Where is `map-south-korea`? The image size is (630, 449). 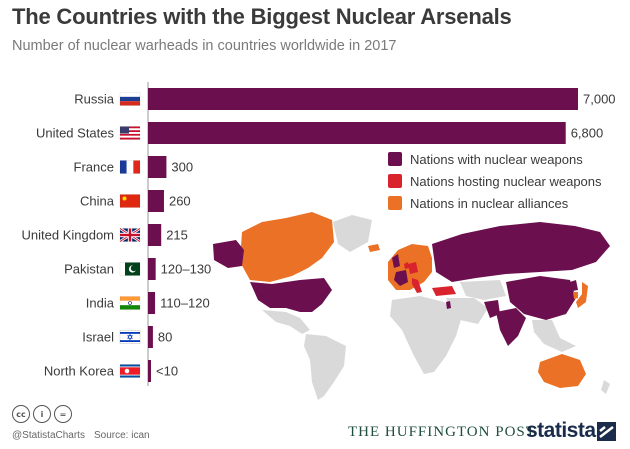 map-south-korea is located at coordinates (575, 295).